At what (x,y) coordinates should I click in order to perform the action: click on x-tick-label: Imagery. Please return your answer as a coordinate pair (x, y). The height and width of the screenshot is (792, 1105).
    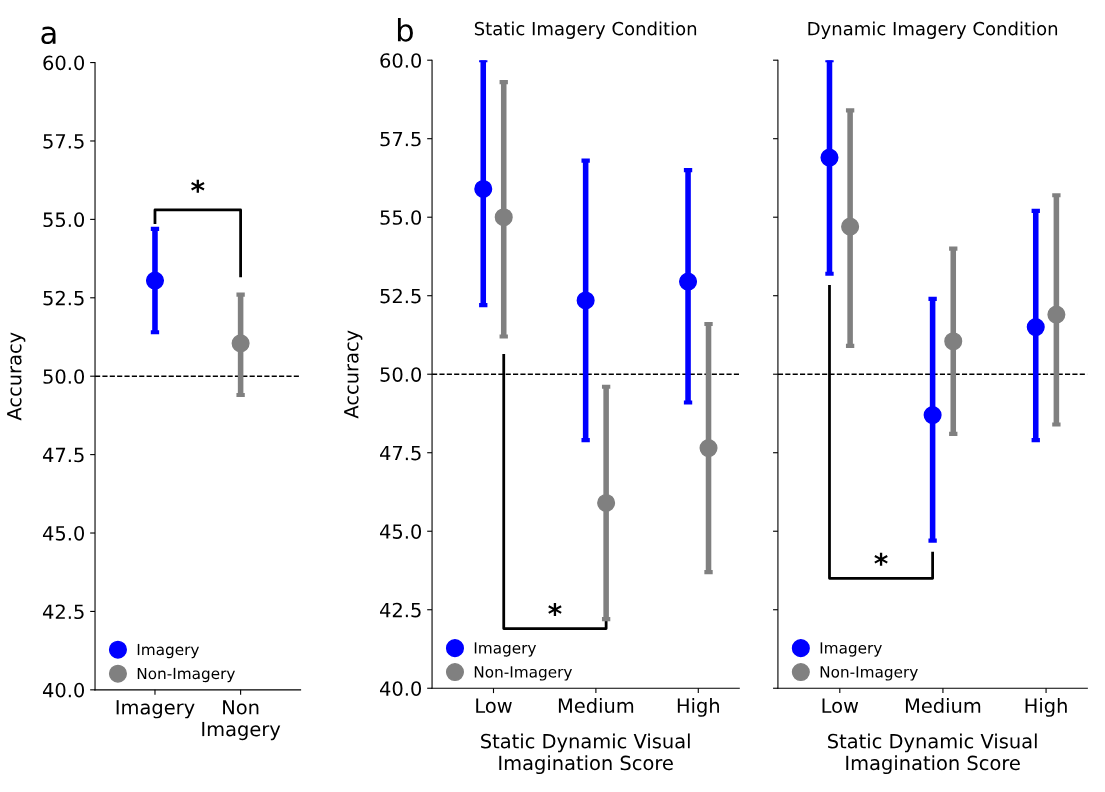
    Looking at the image, I should click on (155, 709).